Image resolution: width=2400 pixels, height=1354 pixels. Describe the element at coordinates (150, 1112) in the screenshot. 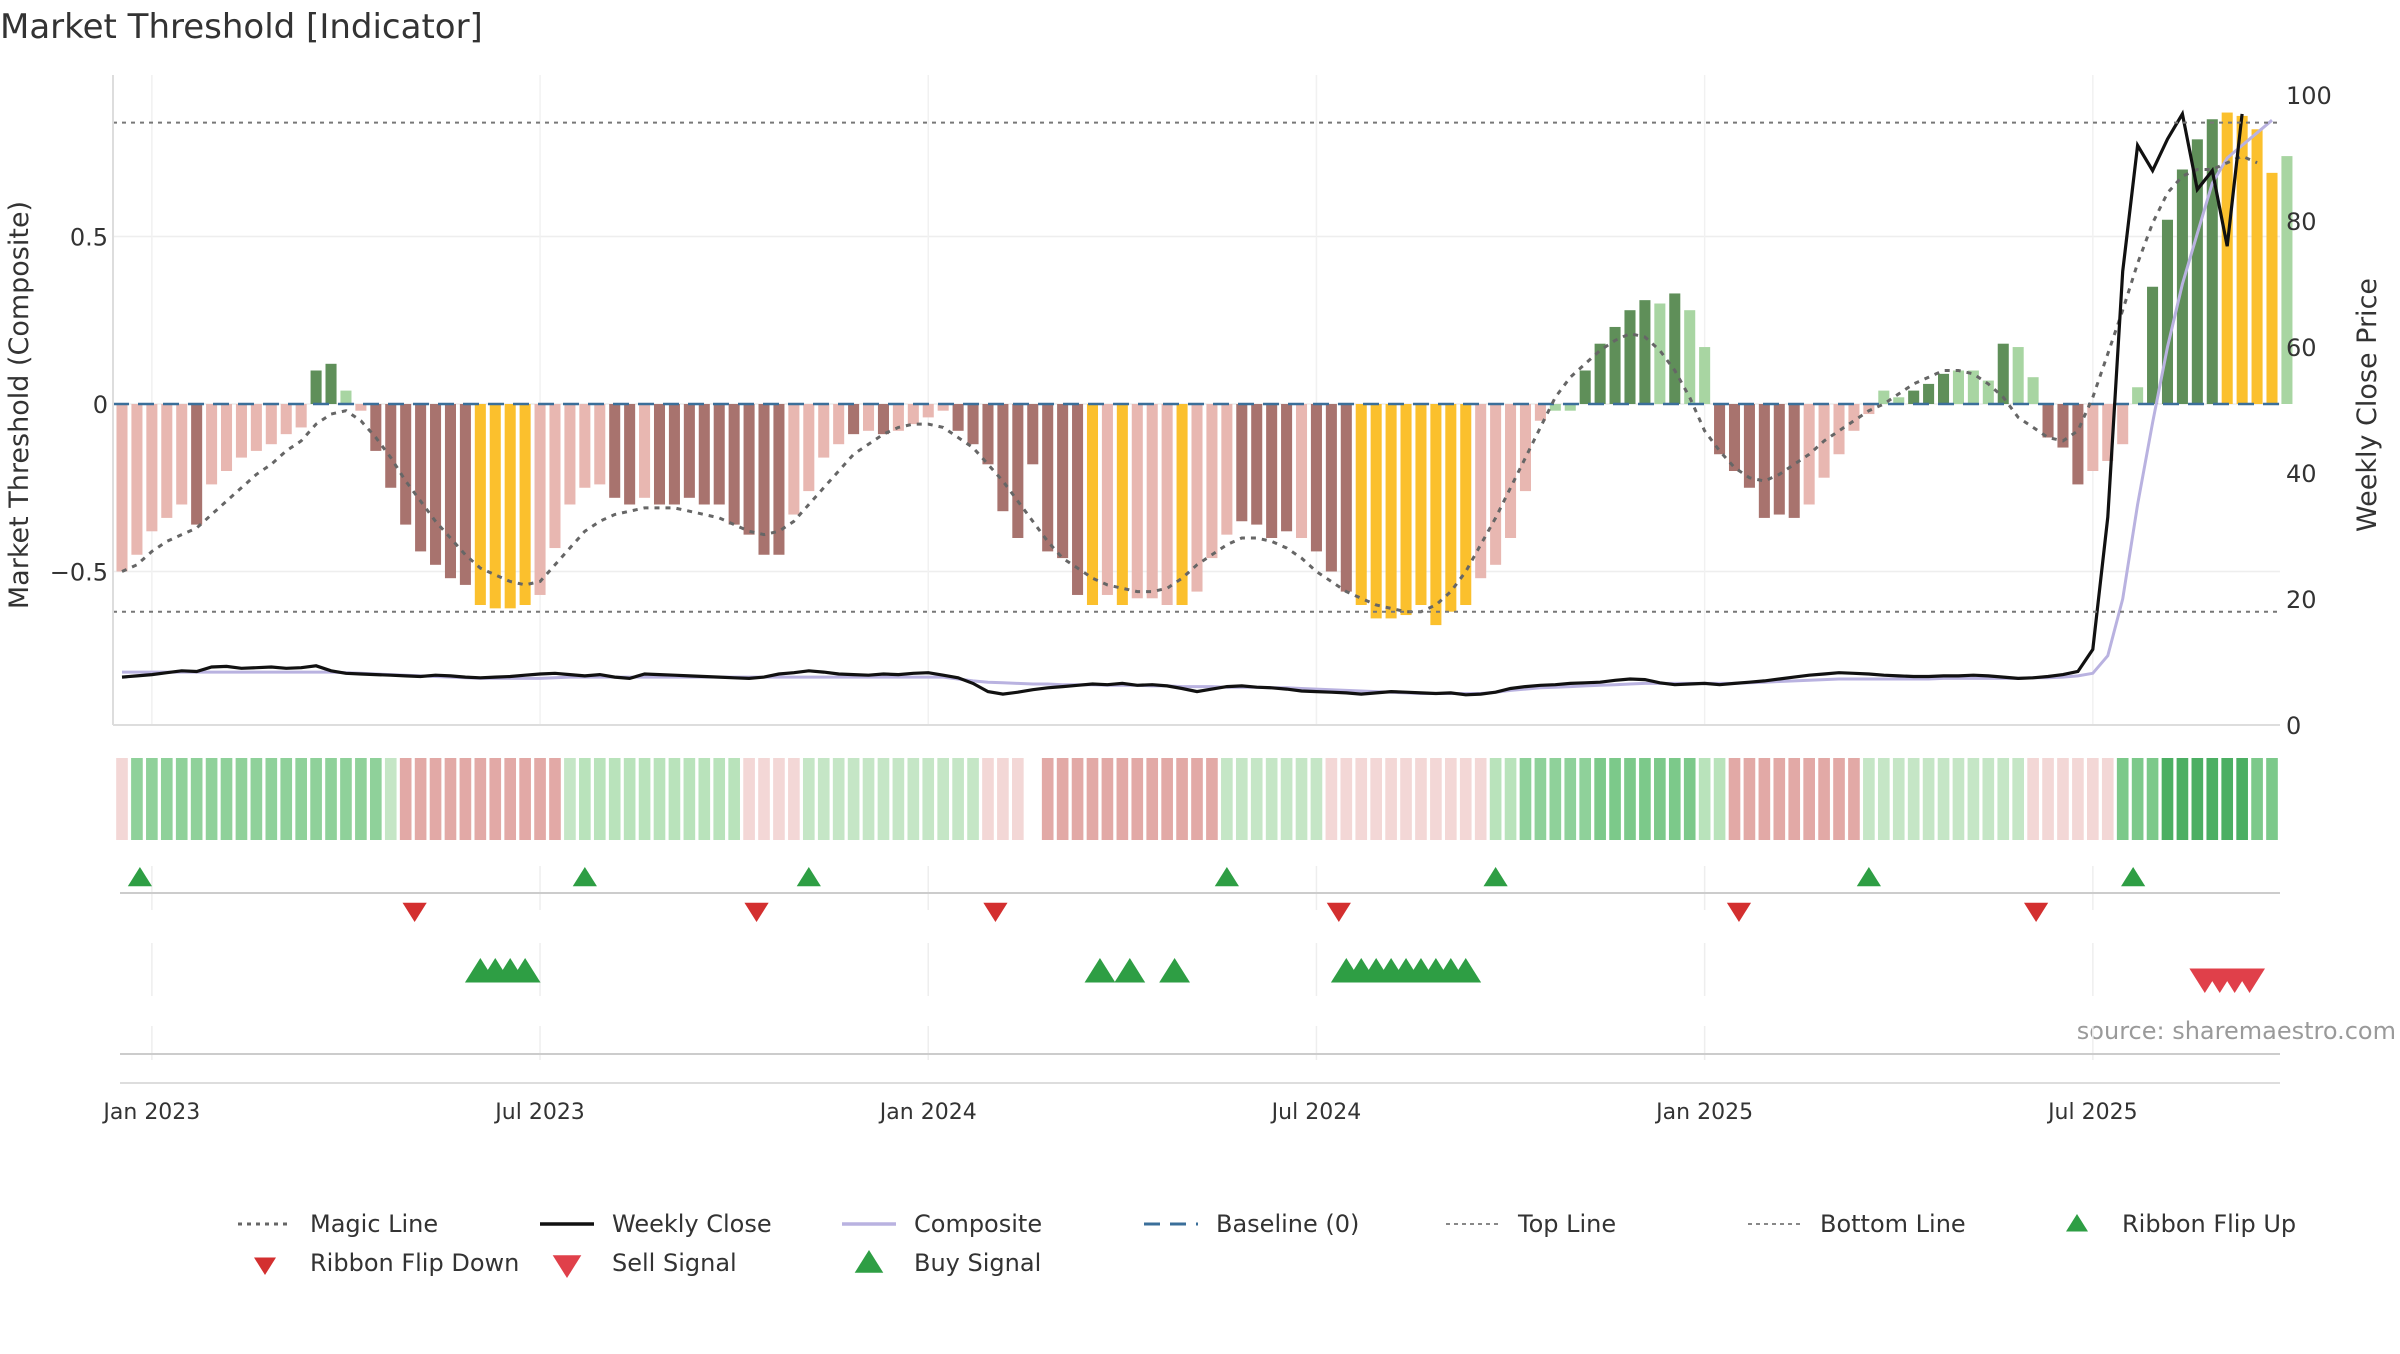

I see `x-tick-label: Jan 2023` at that location.